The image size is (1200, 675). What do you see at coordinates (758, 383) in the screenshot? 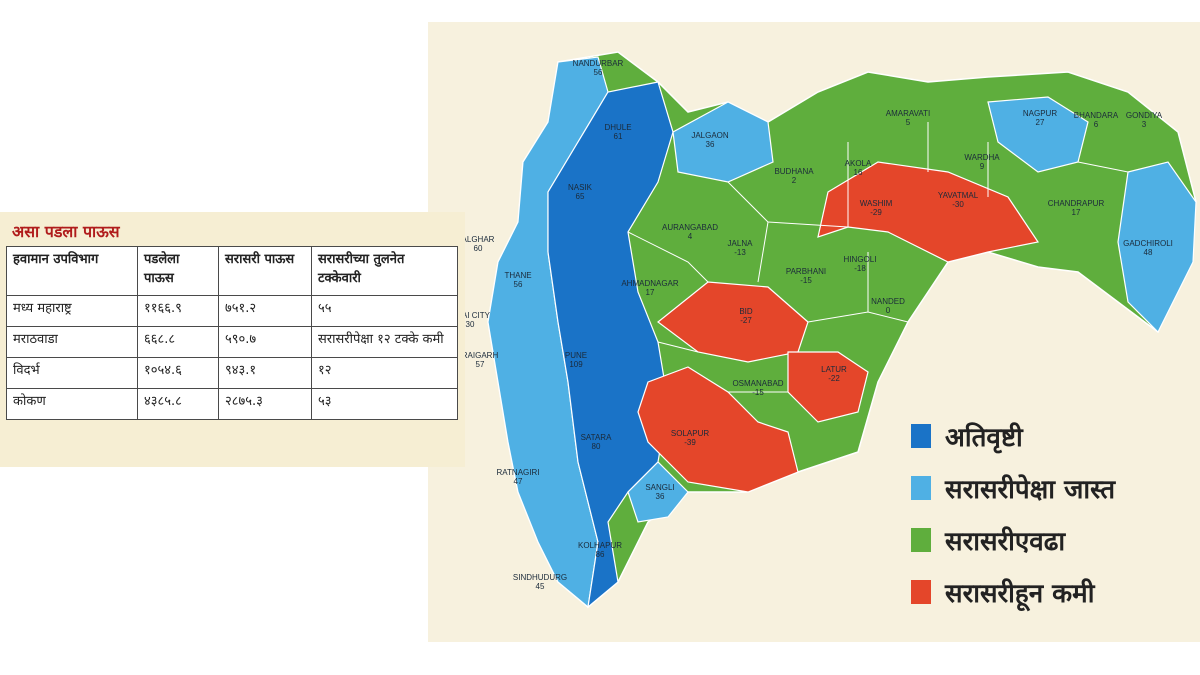
I see `district-name: OSMANABAD` at bounding box center [758, 383].